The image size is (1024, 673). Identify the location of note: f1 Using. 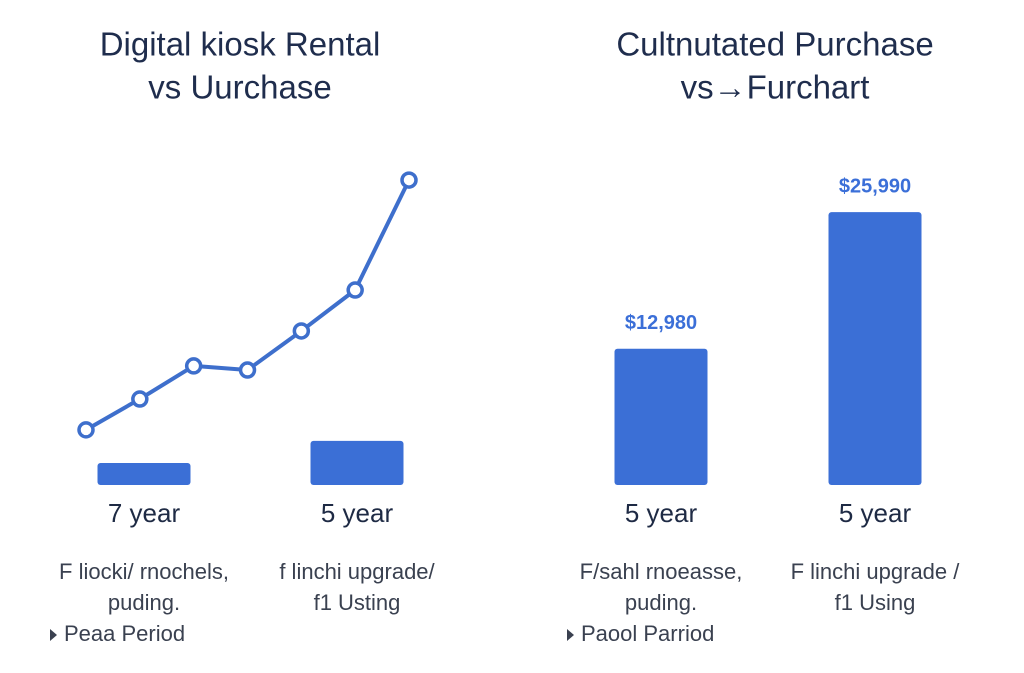
(875, 602).